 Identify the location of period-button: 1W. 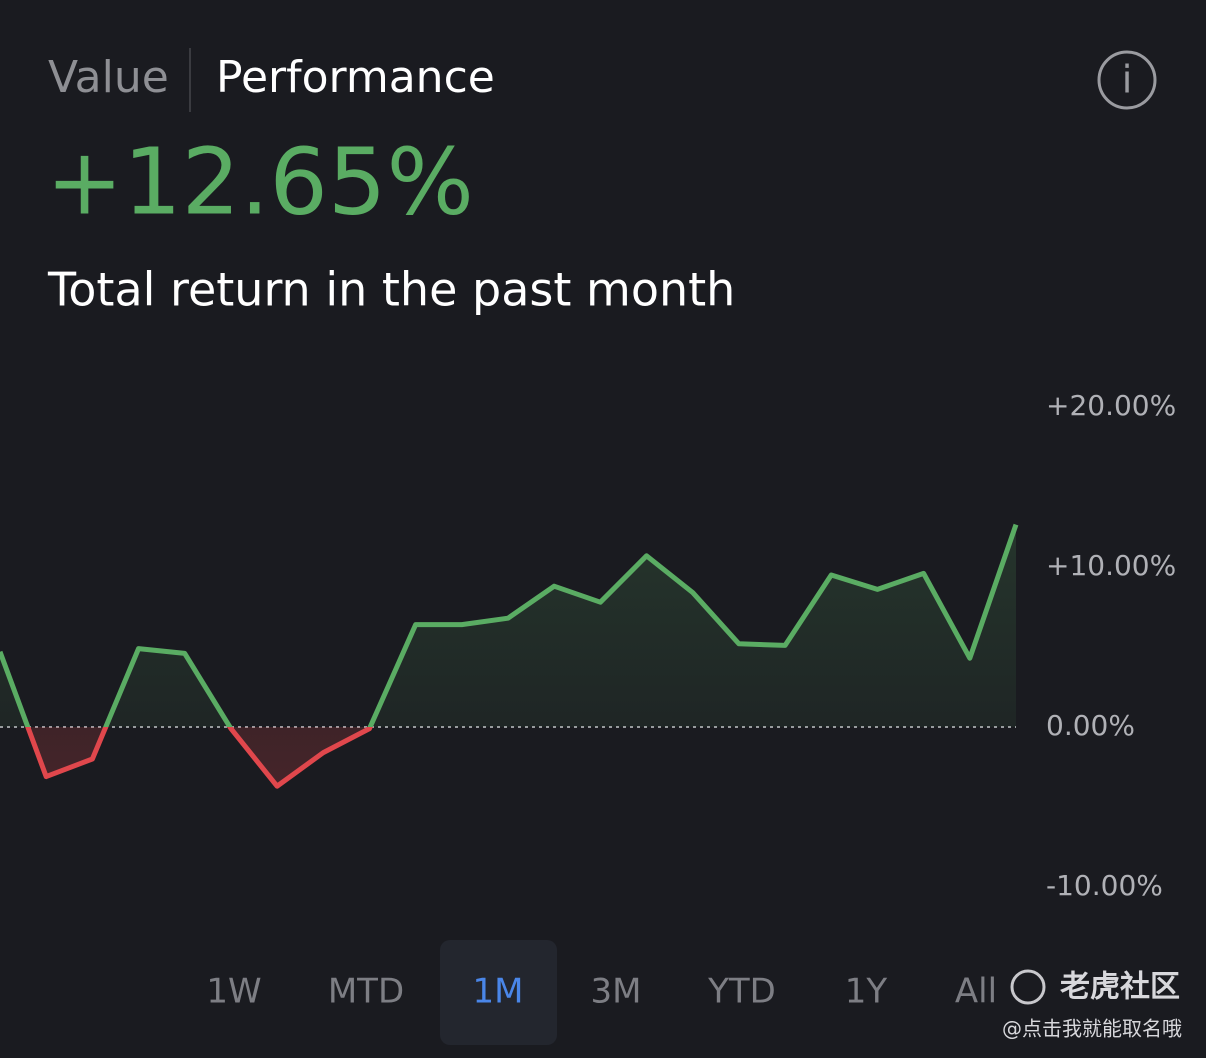
(233, 992).